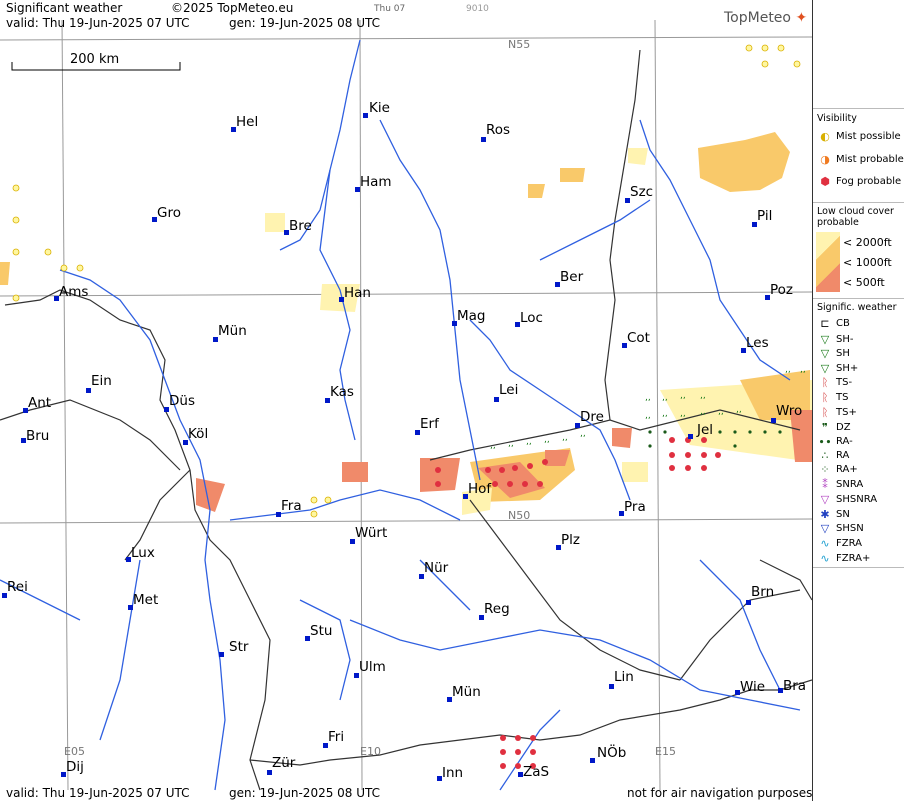 The image size is (904, 801). What do you see at coordinates (857, 307) in the screenshot?
I see `sigwx-title: Signific. weather` at bounding box center [857, 307].